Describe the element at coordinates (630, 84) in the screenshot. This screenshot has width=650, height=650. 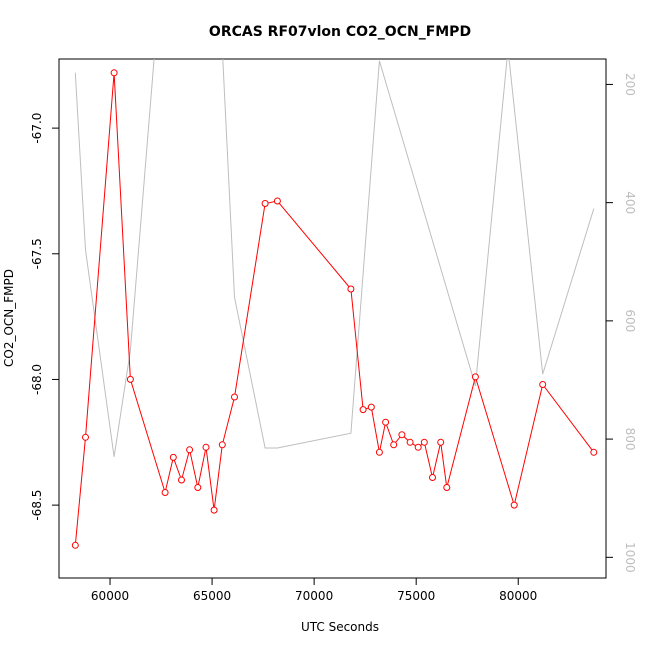
I see `right-y-tick-label: 200` at that location.